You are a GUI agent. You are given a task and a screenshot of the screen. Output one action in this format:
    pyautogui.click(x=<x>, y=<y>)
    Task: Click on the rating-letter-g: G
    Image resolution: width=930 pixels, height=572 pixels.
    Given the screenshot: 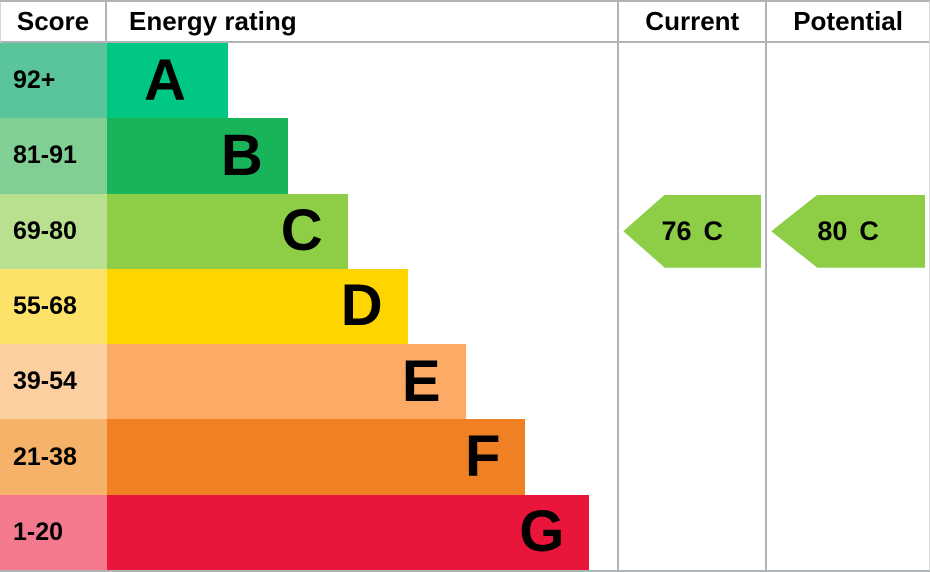 What is the action you would take?
    pyautogui.click(x=542, y=532)
    